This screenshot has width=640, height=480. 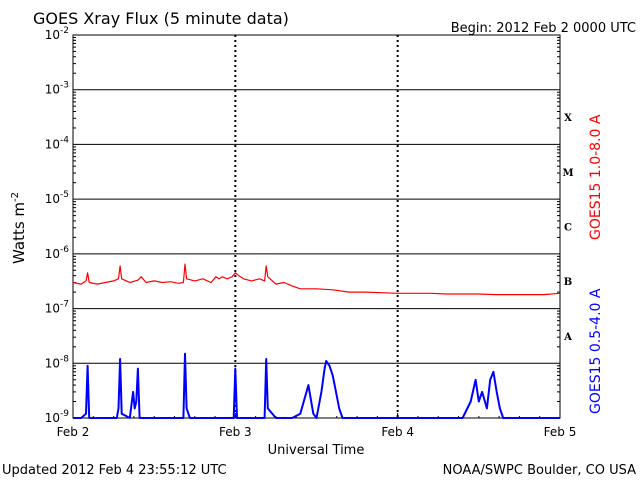 I want to click on y-axis-label: Watts m-2, so click(x=19, y=228).